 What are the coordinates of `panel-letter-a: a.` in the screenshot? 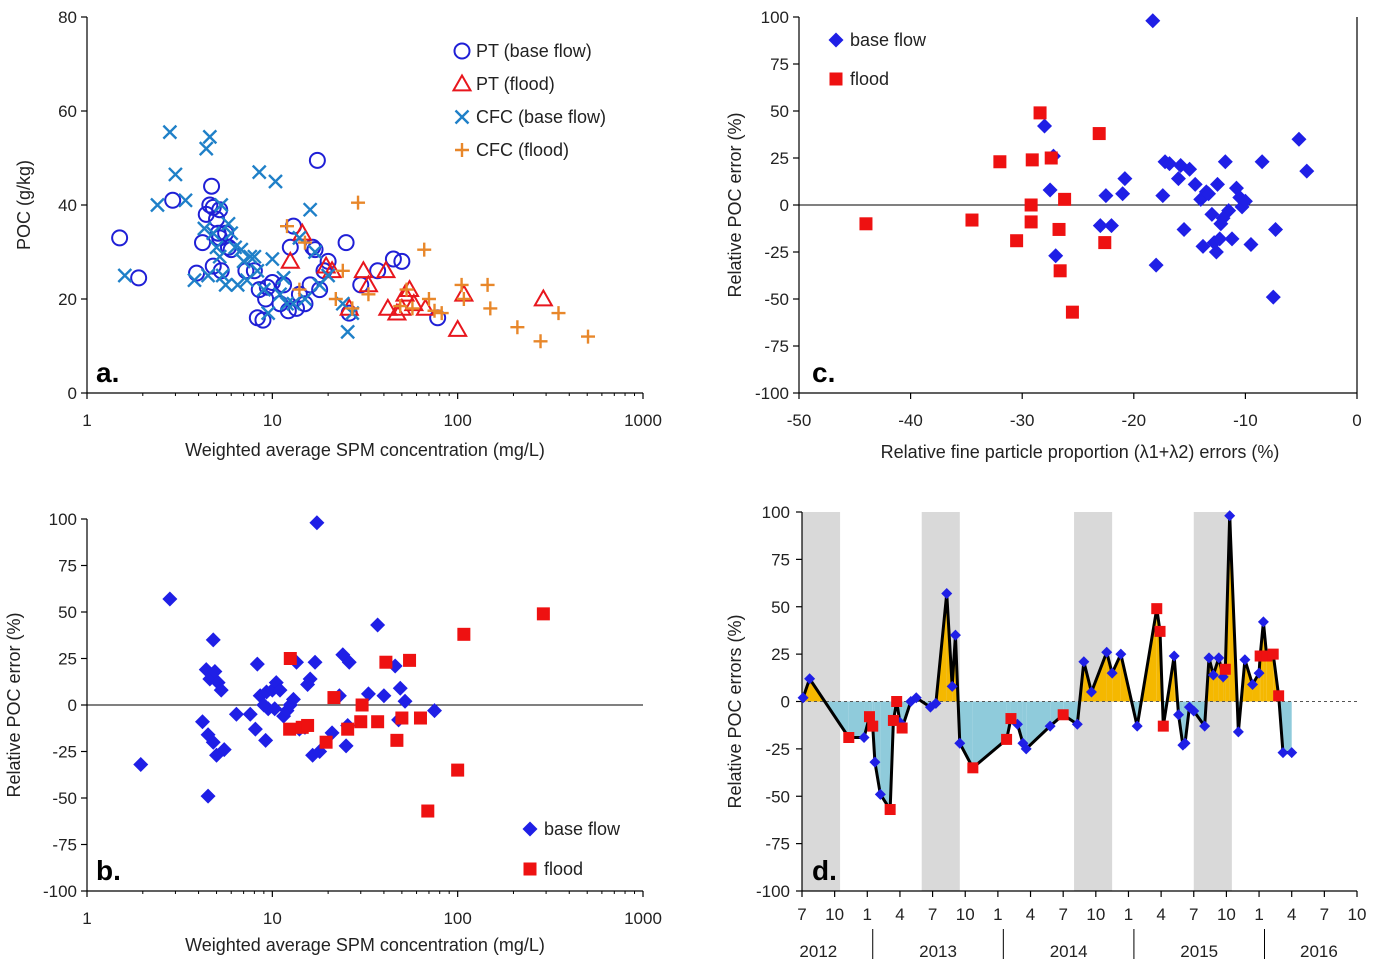 It's located at (107, 372).